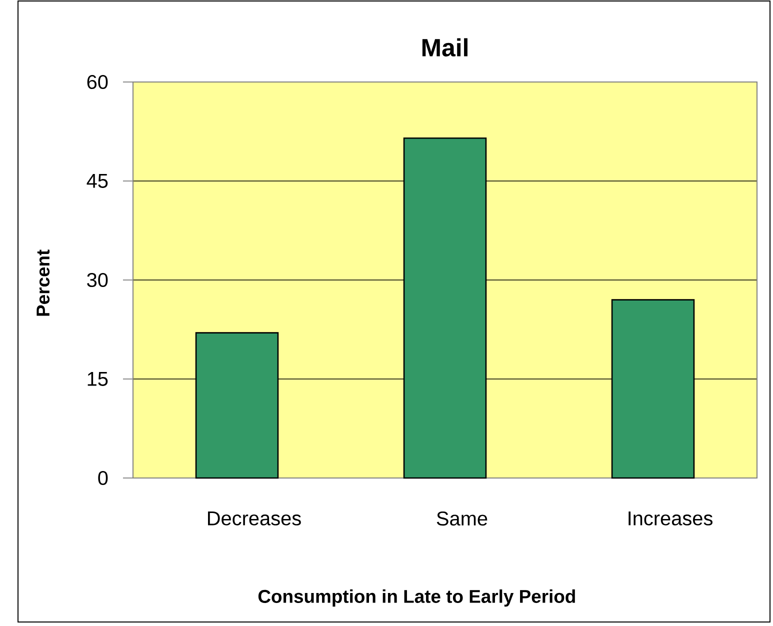 This screenshot has width=773, height=626. I want to click on y-tick-label: 60, so click(97, 82).